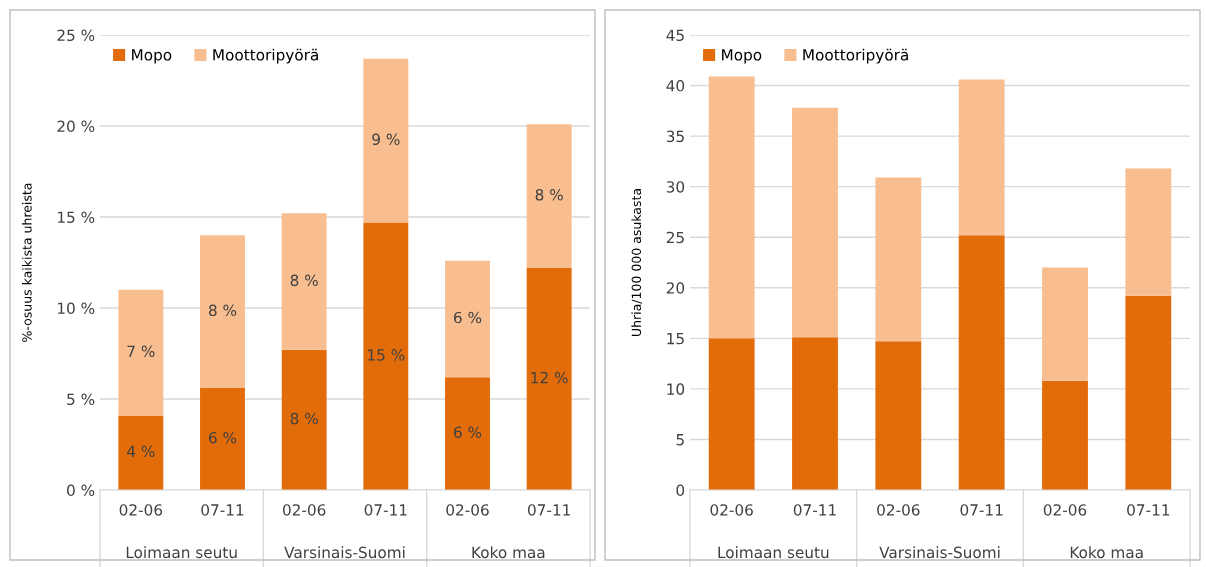 This screenshot has height=567, width=1206. I want to click on y-tick-label: 10 %, so click(76, 308).